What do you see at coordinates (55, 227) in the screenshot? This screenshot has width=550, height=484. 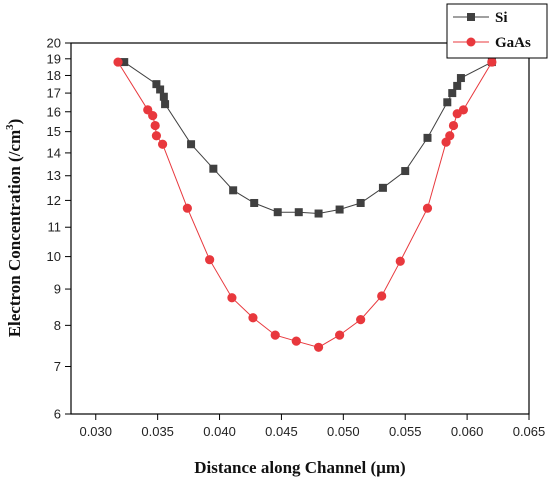 I see `y-tick-label: 11` at bounding box center [55, 227].